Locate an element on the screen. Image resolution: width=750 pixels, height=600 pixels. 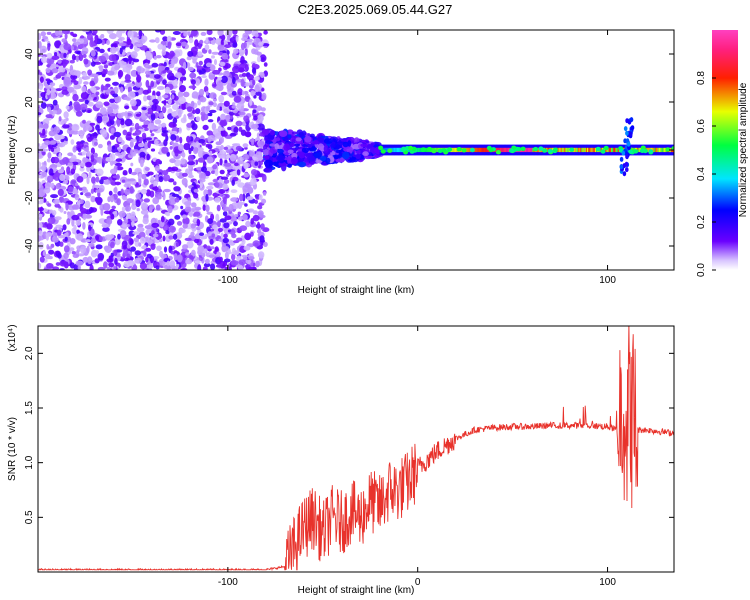
y-tick-label: -40 is located at coordinates (29, 245).